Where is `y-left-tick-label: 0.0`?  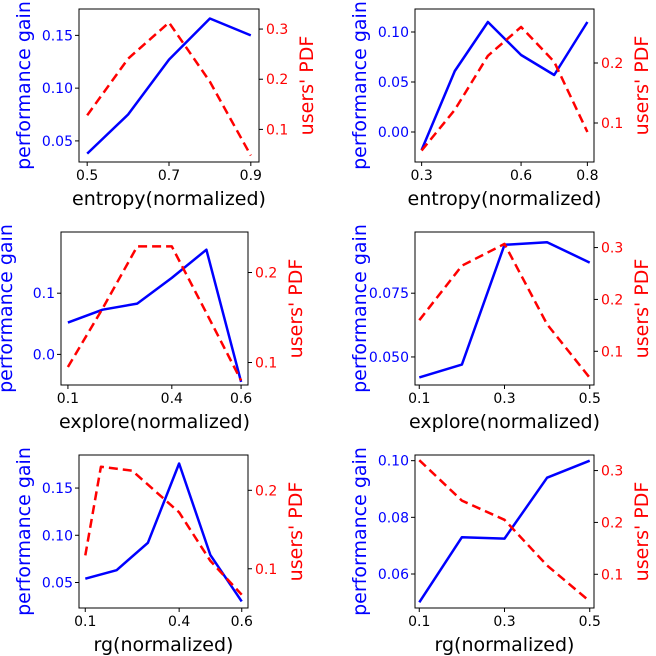
y-left-tick-label: 0.0 is located at coordinates (44, 355).